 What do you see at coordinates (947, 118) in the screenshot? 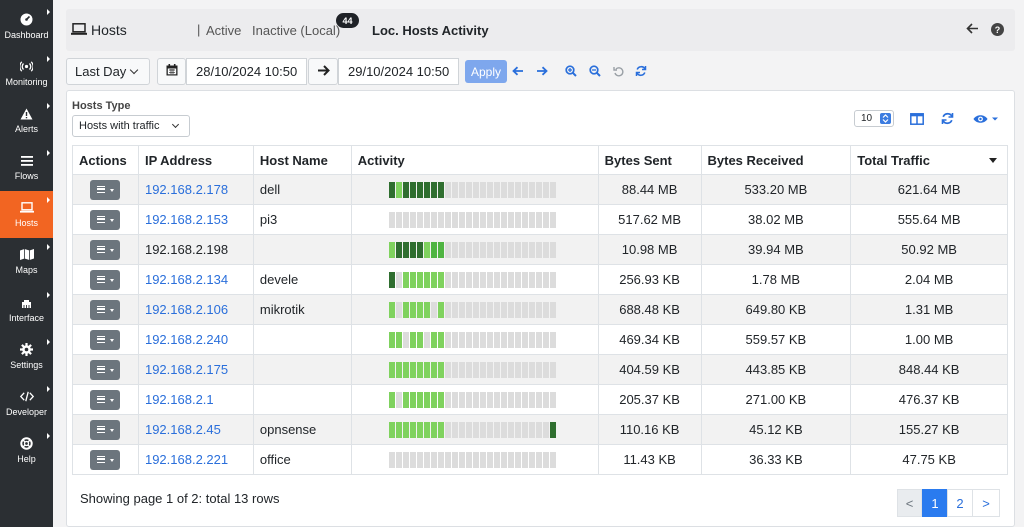
I see `refresh-table-icon` at bounding box center [947, 118].